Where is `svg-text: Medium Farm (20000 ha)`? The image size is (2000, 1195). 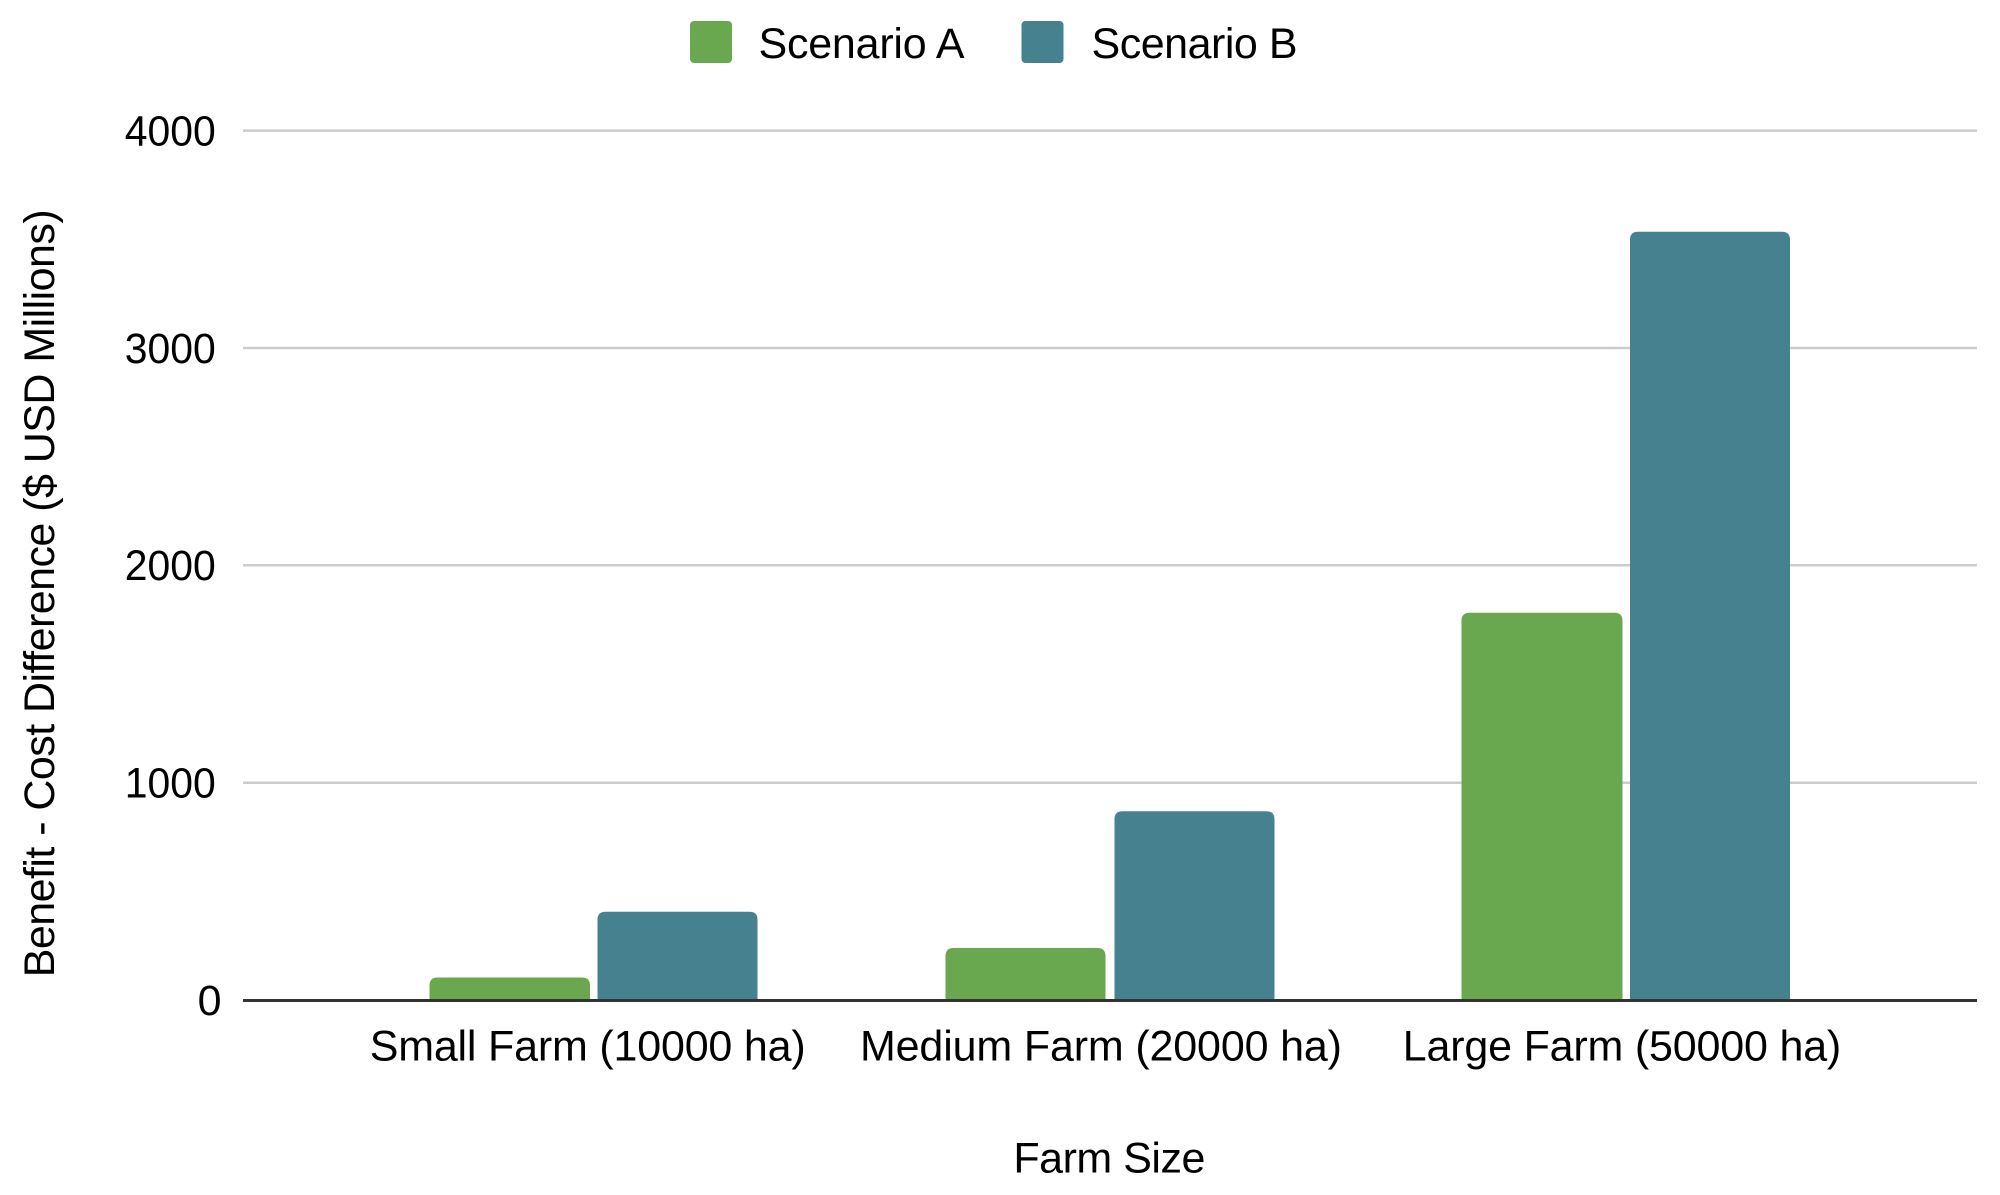 svg-text: Medium Farm (20000 ha) is located at coordinates (1101, 1046).